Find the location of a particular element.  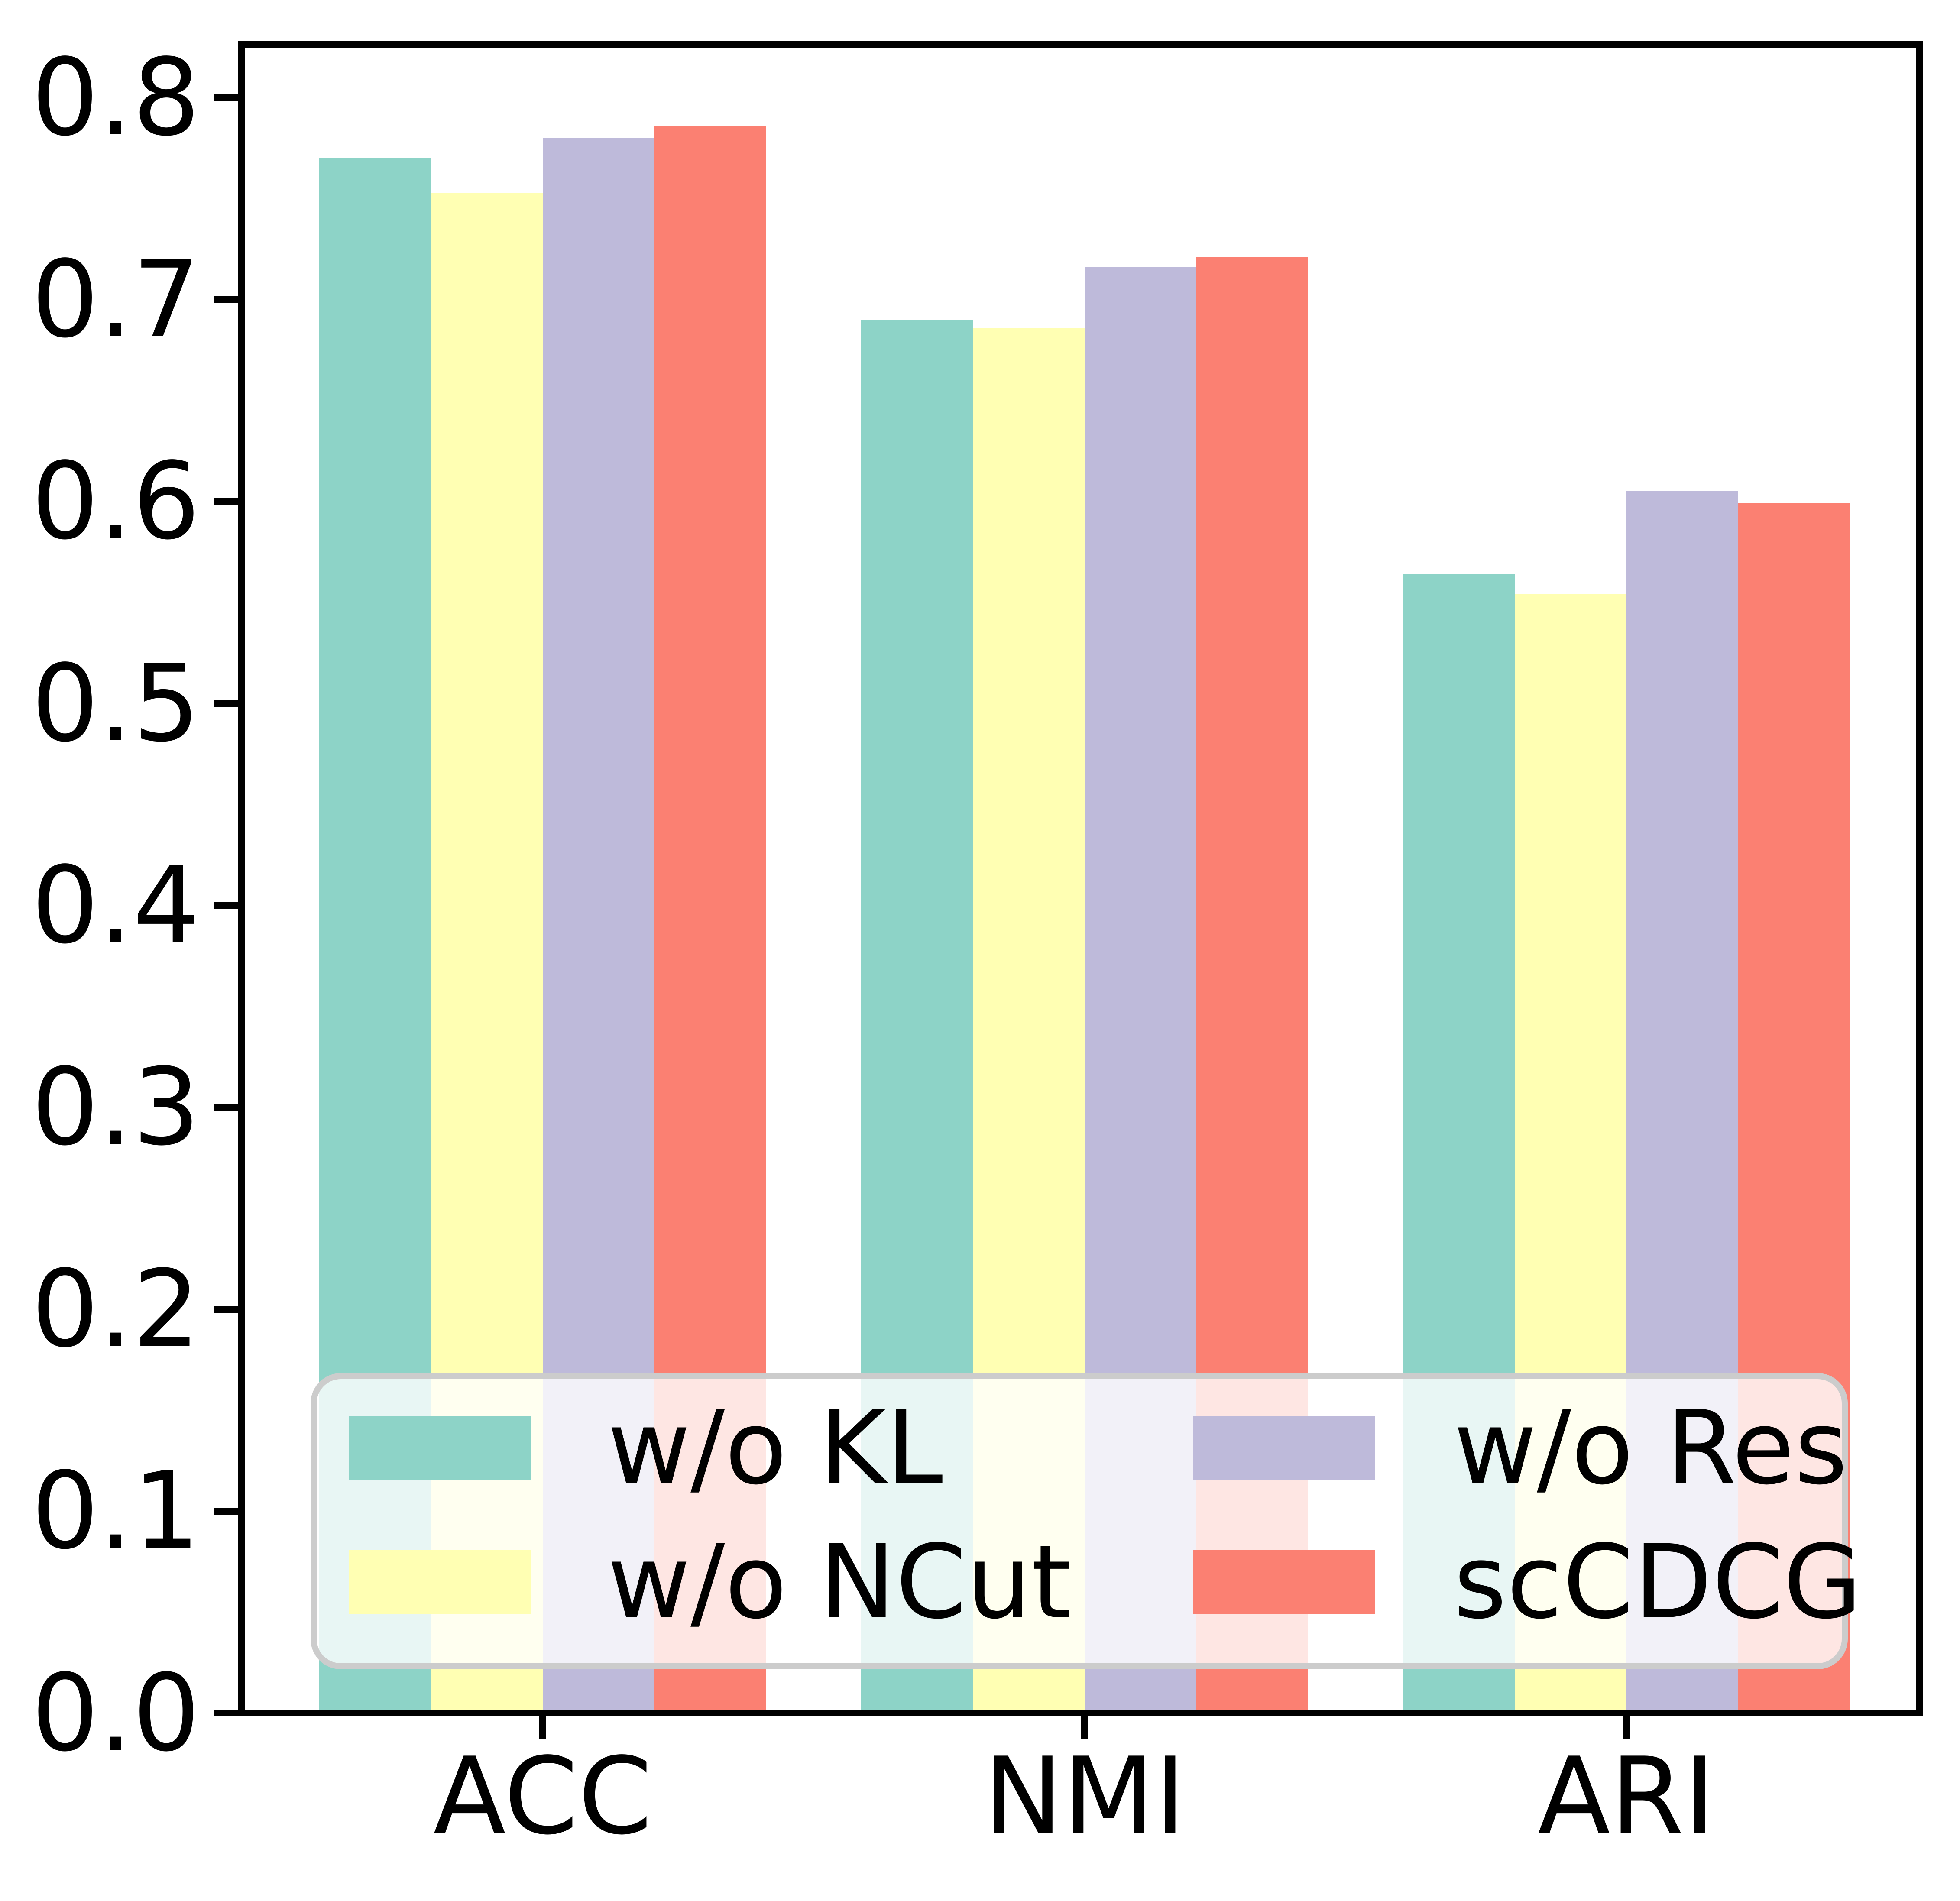

y-tick-mark-0.7 is located at coordinates (226, 299).